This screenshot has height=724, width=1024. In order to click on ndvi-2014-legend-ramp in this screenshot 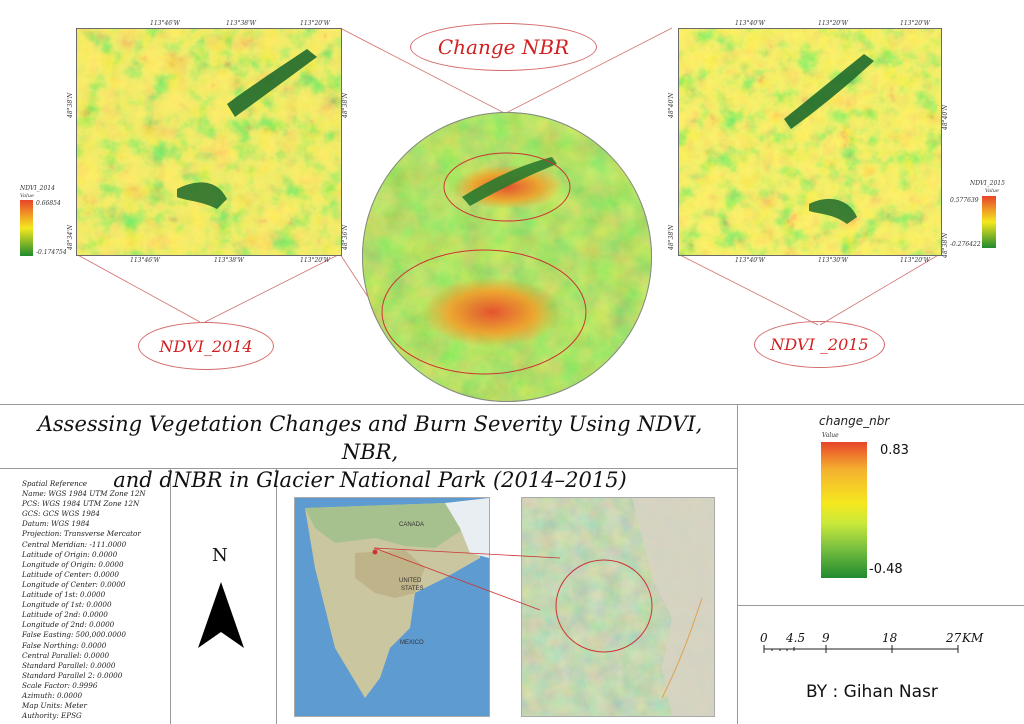, I will do `click(26, 228)`.